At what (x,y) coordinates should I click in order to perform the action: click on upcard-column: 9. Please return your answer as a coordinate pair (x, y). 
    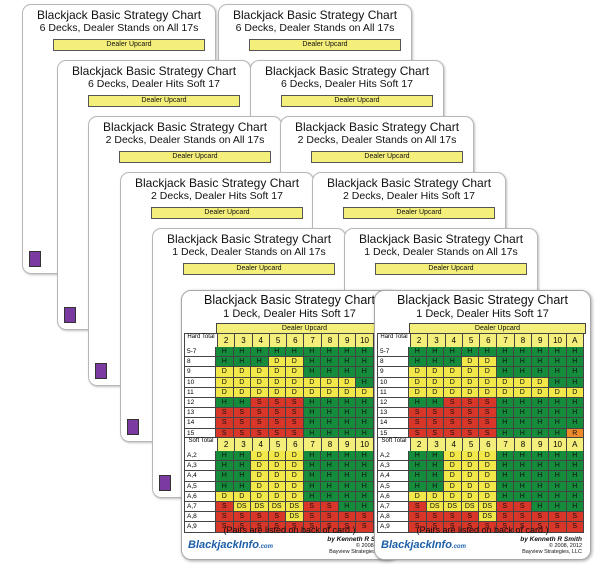
    Looking at the image, I should click on (348, 444).